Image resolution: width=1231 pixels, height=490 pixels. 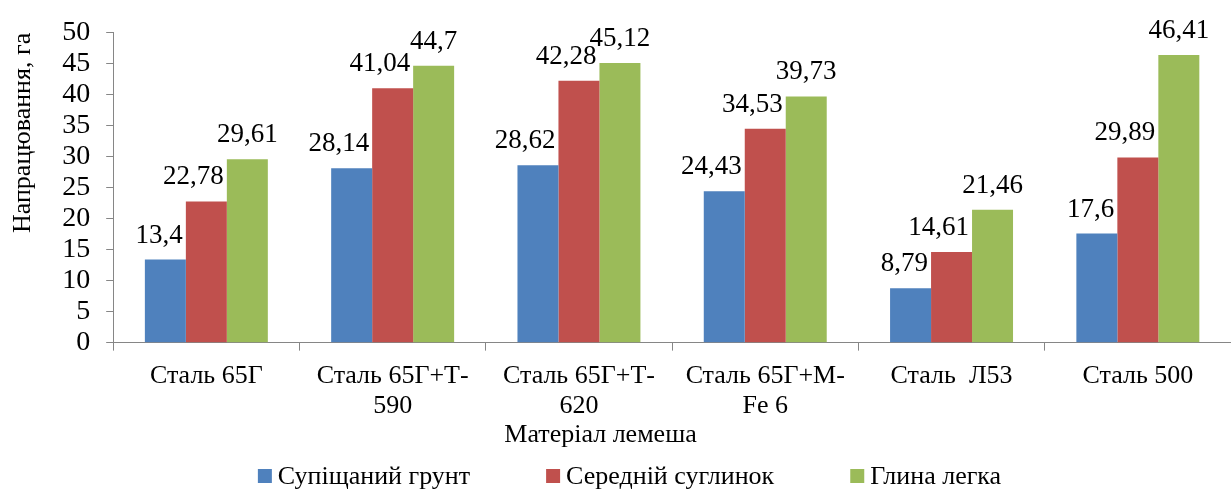 I want to click on y-tick-label: 40, so click(x=76, y=93).